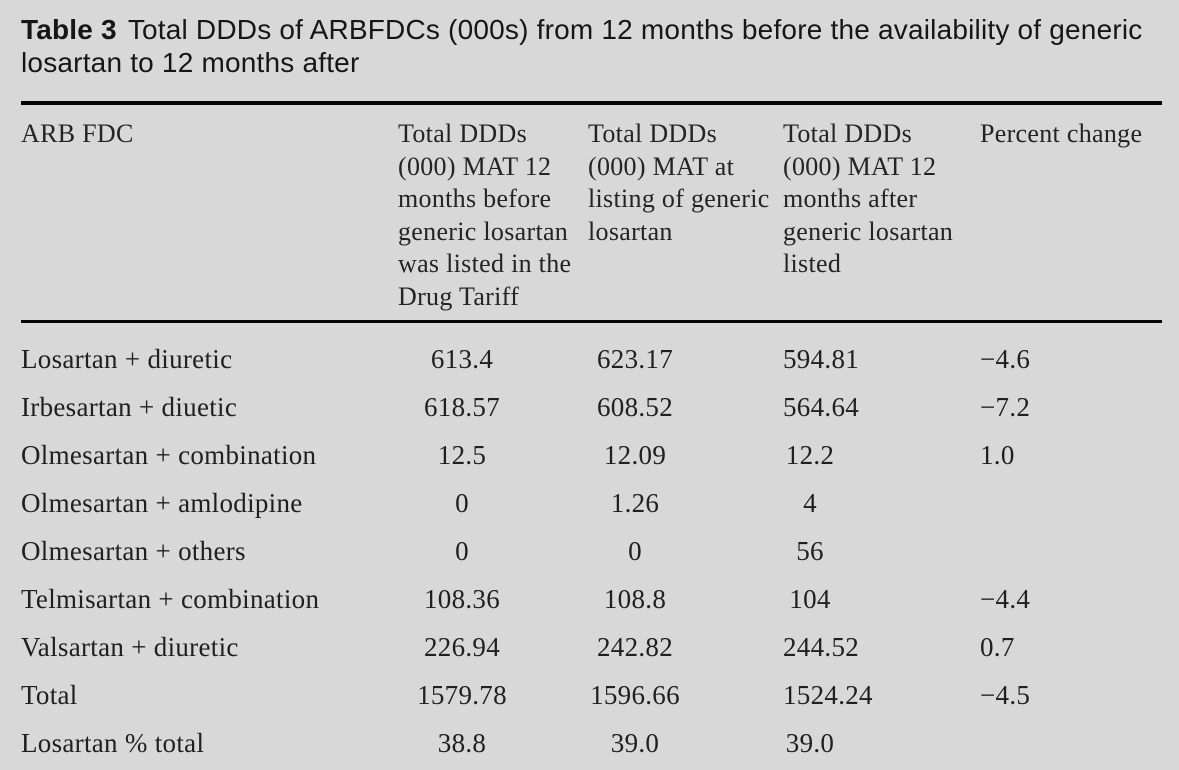 The height and width of the screenshot is (770, 1179). Describe the element at coordinates (170, 598) in the screenshot. I see `row-label: Telmisartan + combination` at that location.